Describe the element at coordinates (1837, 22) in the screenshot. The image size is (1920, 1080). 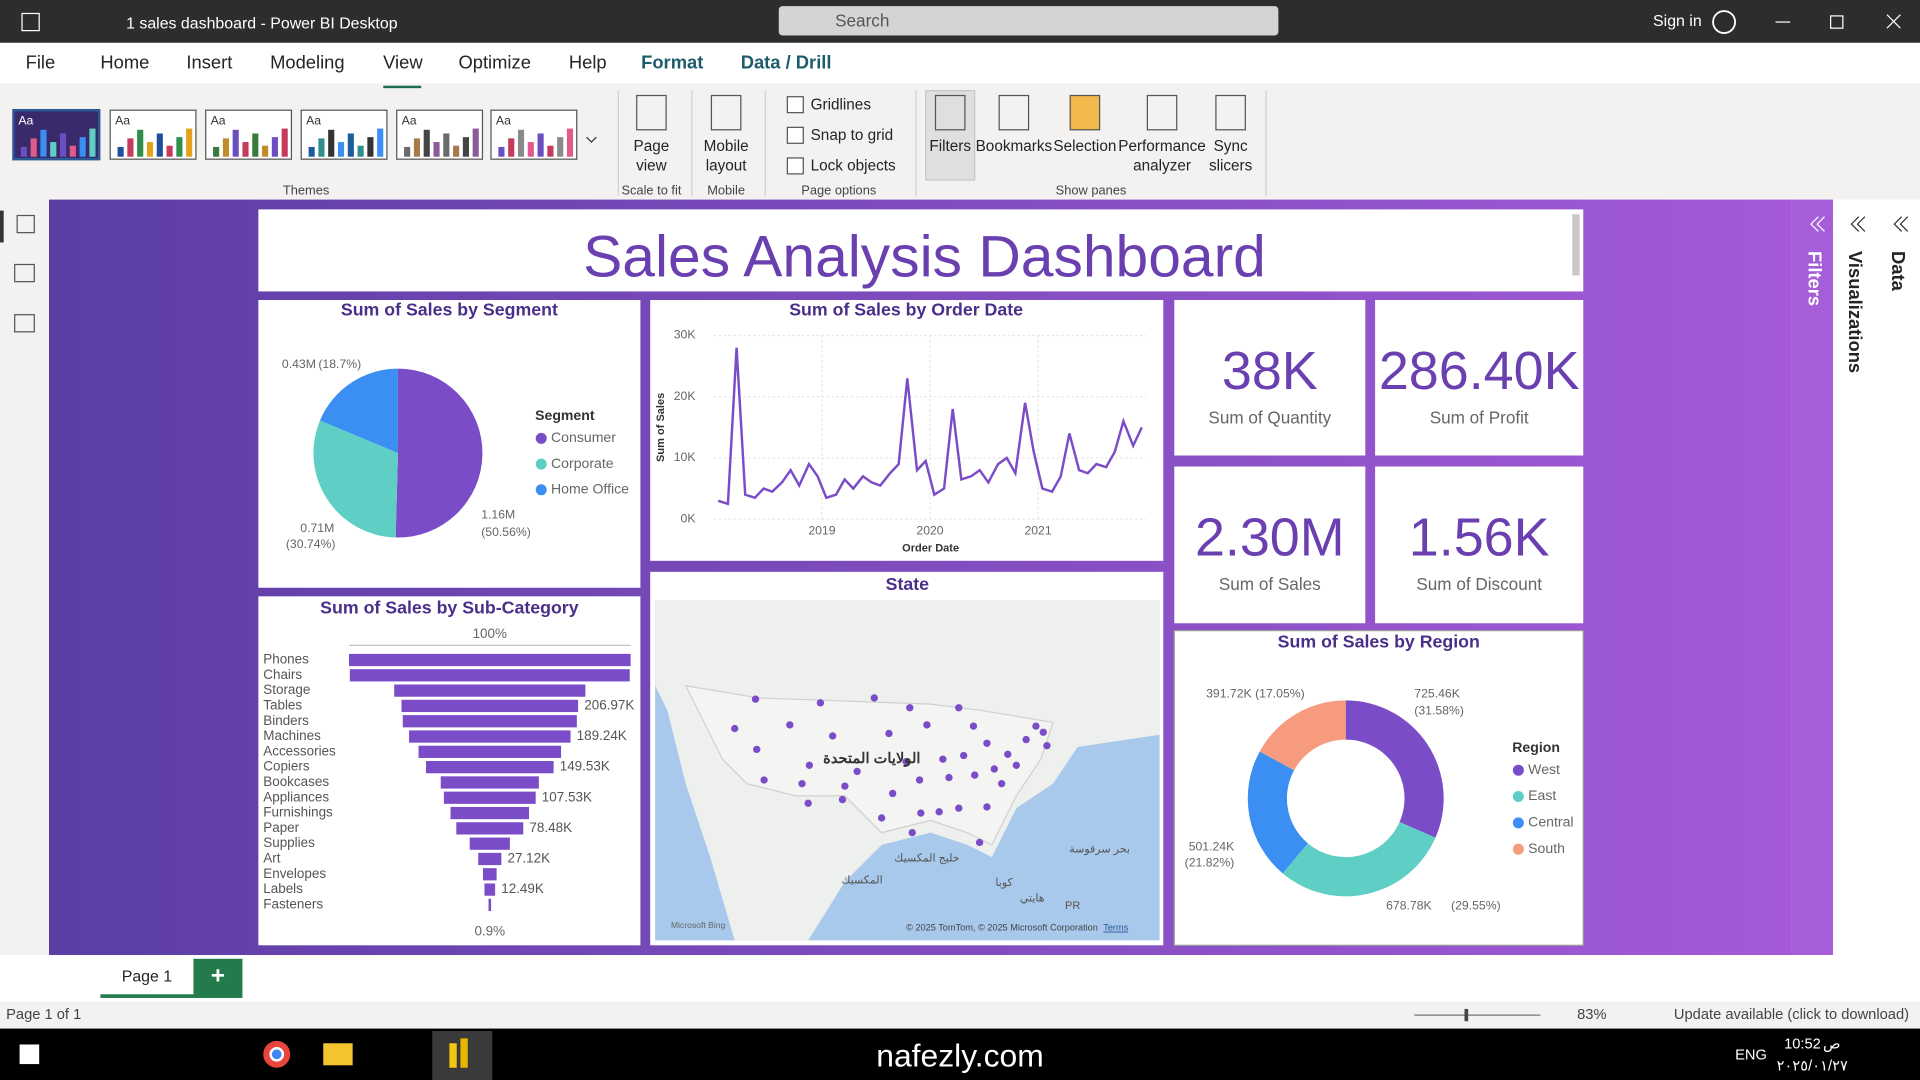
I see `restore-button` at that location.